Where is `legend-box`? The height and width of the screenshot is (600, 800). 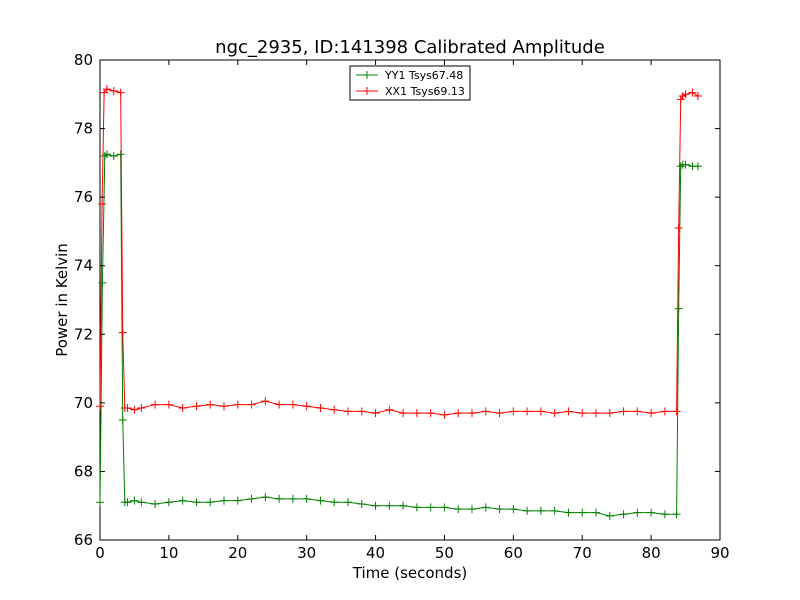 legend-box is located at coordinates (410, 83).